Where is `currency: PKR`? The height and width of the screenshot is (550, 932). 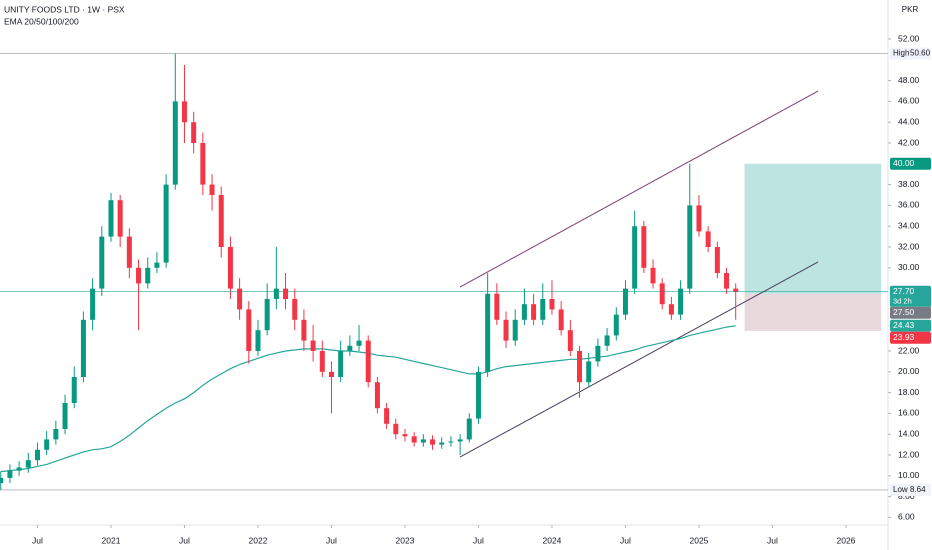
currency: PKR is located at coordinates (910, 9).